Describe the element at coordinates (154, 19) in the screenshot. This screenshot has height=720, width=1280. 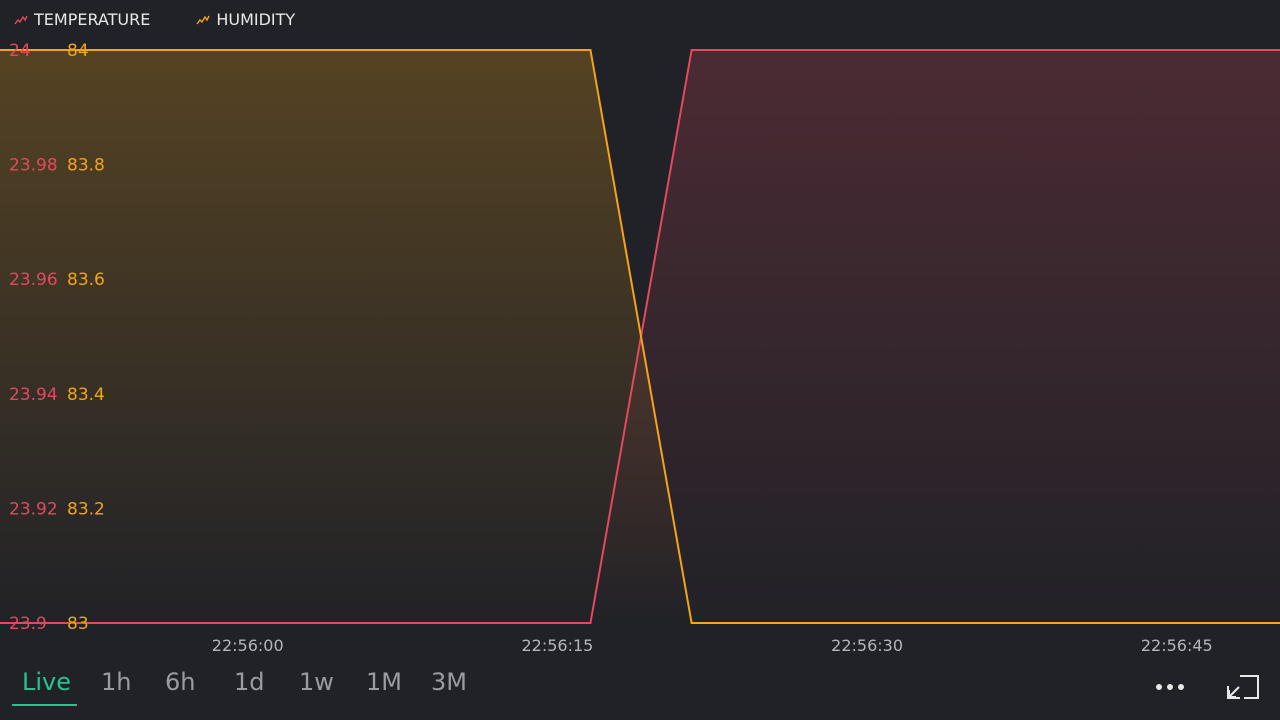
I see `chart-legend: TEMPERATURE HUMIDITY` at that location.